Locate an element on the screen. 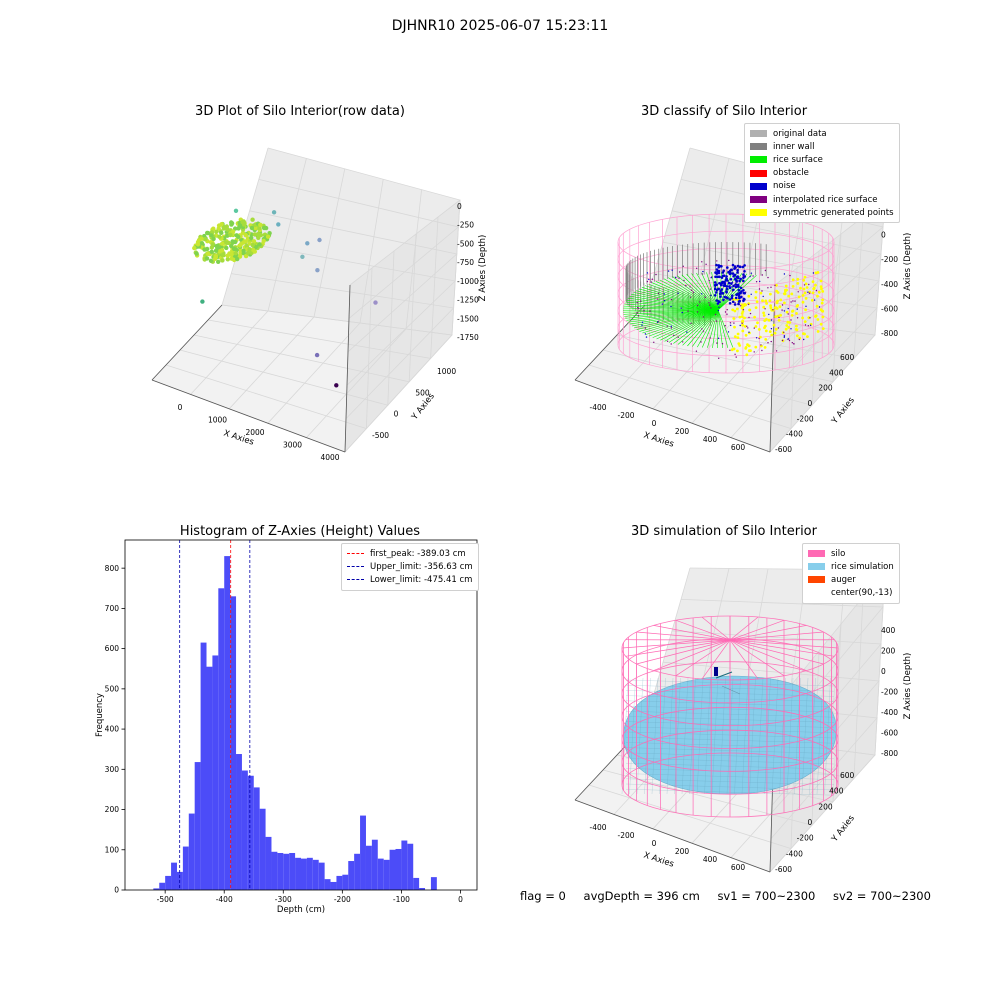 The image size is (1000, 1000). flag-text: flag = 0 is located at coordinates (543, 896).